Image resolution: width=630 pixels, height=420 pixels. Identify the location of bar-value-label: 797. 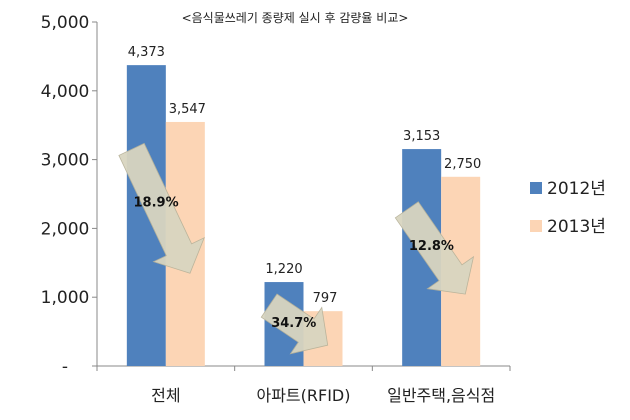
(325, 298).